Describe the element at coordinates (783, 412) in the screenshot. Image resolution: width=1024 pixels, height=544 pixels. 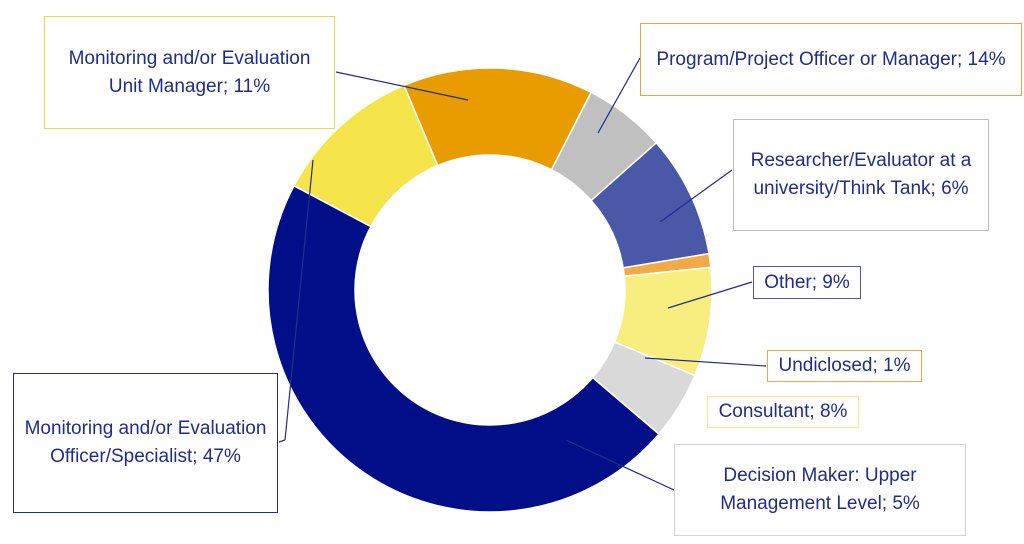
I see `label-consultant: Consultant; 8%` at that location.